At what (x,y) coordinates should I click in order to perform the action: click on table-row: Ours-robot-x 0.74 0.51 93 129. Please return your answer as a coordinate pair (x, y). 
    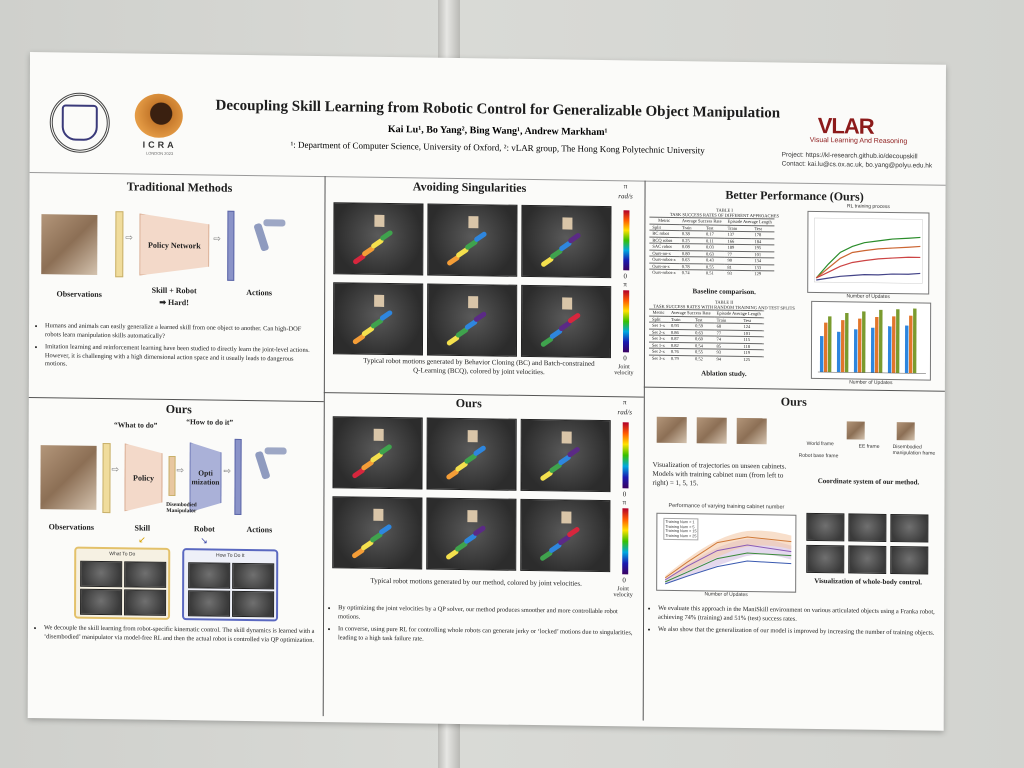
    Looking at the image, I should click on (712, 273).